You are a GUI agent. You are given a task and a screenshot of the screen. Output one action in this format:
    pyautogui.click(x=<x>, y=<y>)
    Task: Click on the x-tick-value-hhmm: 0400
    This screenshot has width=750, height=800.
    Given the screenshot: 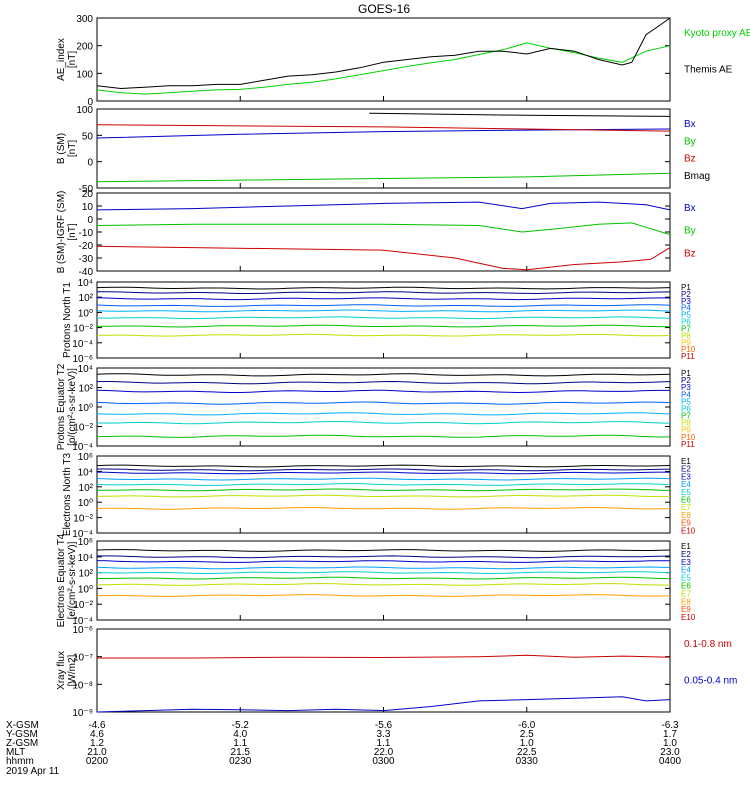 What is the action you would take?
    pyautogui.click(x=670, y=761)
    